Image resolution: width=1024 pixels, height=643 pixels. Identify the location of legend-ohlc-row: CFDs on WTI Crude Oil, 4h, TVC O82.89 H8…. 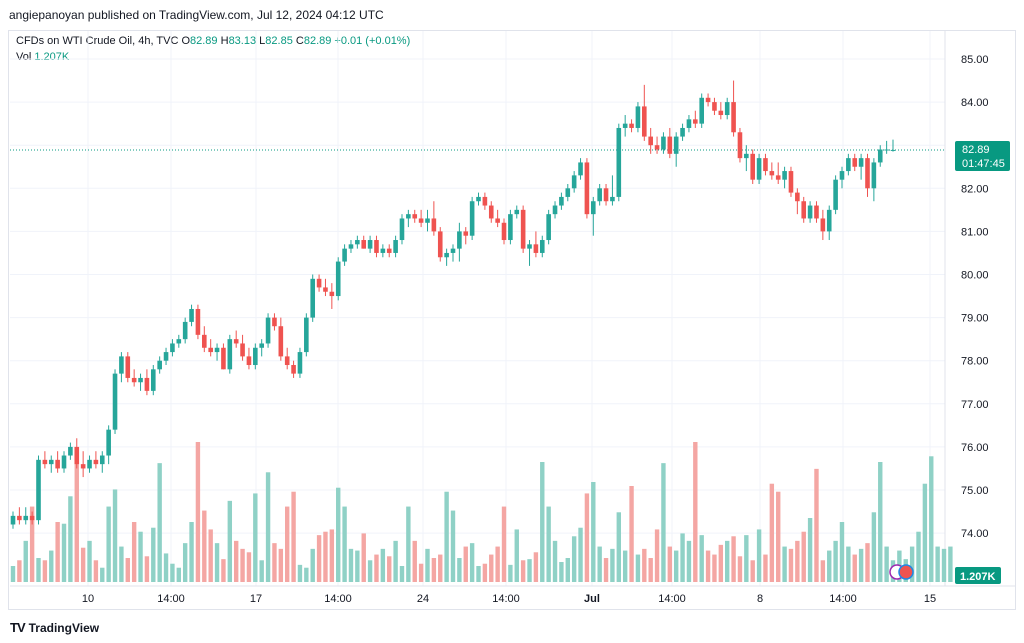
(213, 41).